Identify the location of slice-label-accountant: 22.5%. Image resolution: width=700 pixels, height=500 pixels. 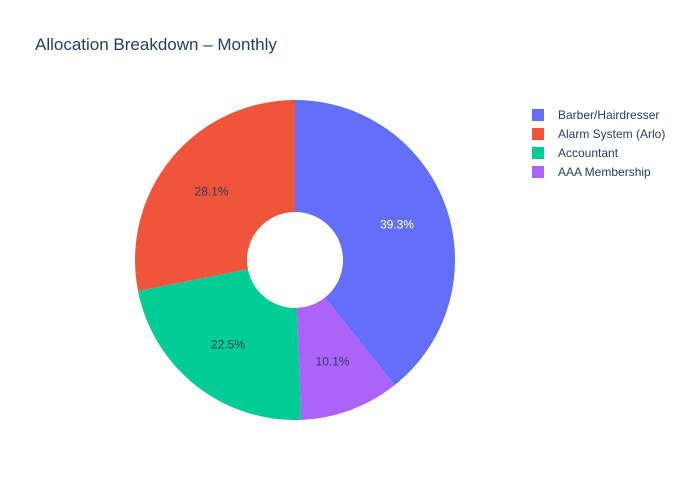
(228, 345).